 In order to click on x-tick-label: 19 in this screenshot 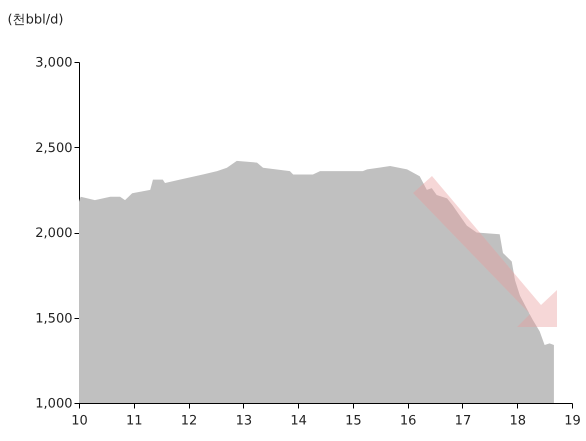, I will do `click(572, 421)`.